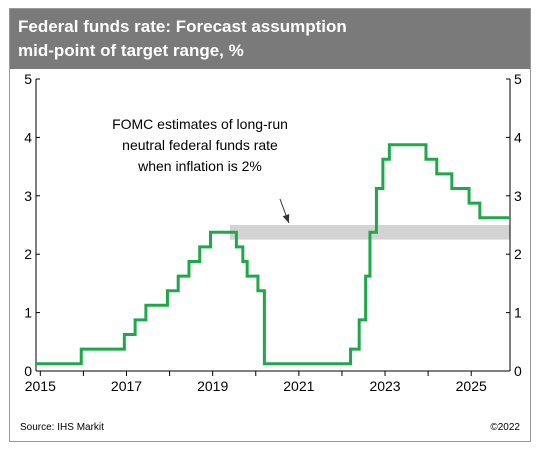 The width and height of the screenshot is (553, 454). Describe the element at coordinates (28, 79) in the screenshot. I see `y-tick-label-left: 5` at that location.